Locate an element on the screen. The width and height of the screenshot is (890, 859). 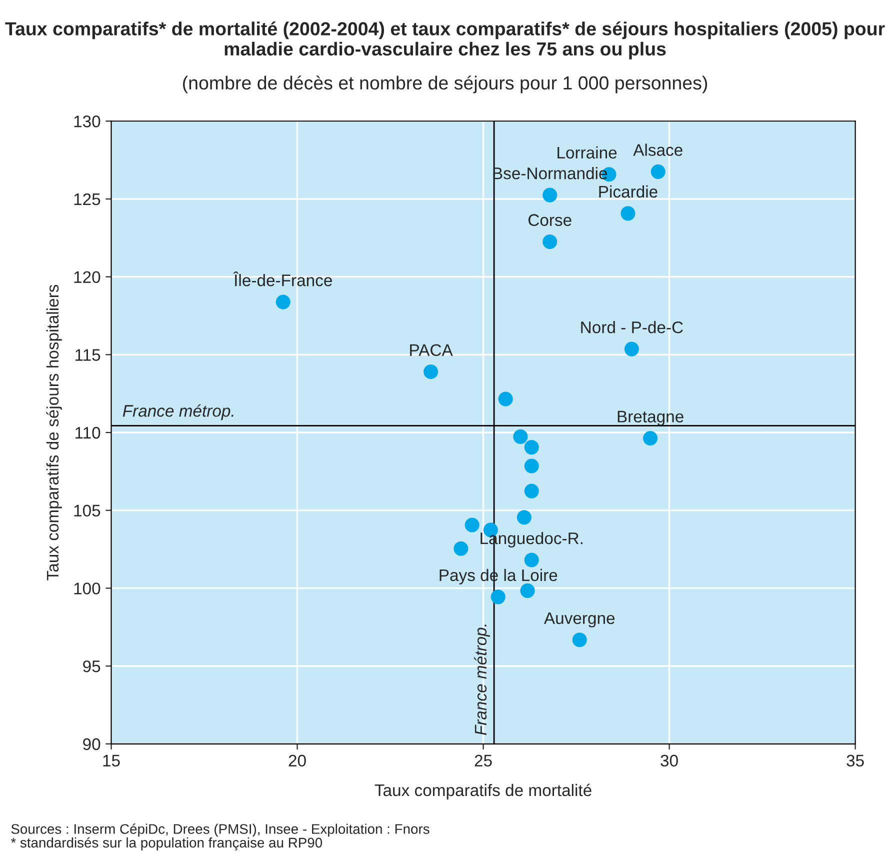
y-tick-label: 110 is located at coordinates (88, 432).